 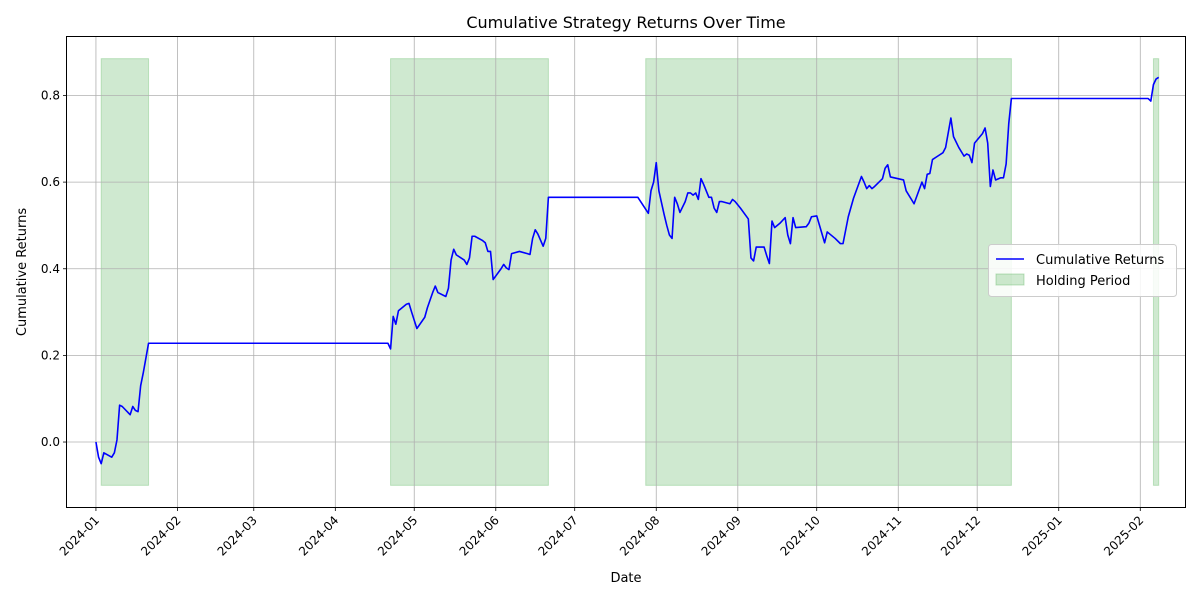 I want to click on legend: Cumulative Returns Holding Period, so click(x=1082, y=270).